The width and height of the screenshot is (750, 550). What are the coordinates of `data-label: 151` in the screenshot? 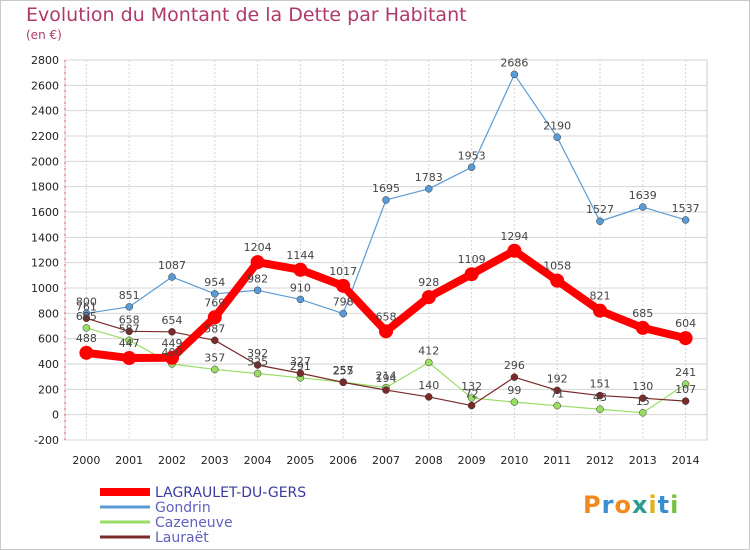 It's located at (600, 384).